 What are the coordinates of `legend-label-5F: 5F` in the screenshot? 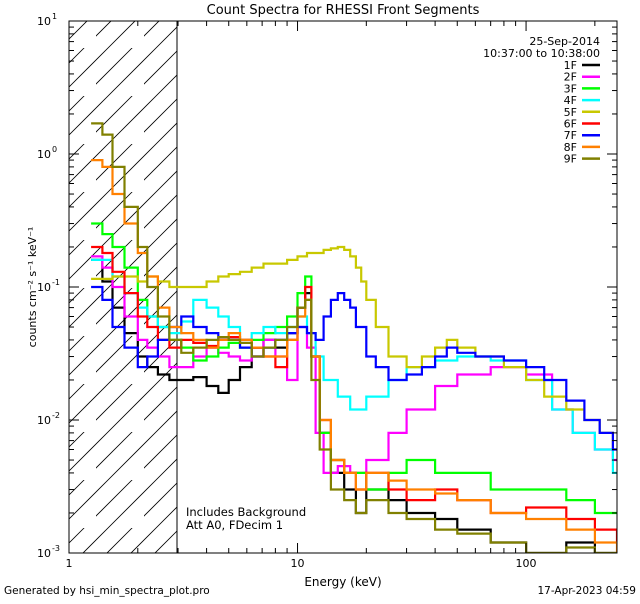 It's located at (570, 112).